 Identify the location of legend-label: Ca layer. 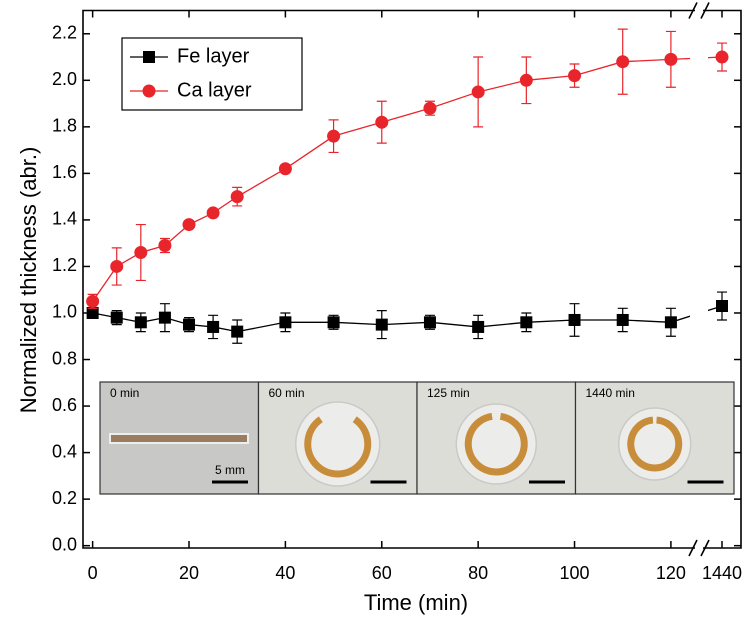
(214, 90).